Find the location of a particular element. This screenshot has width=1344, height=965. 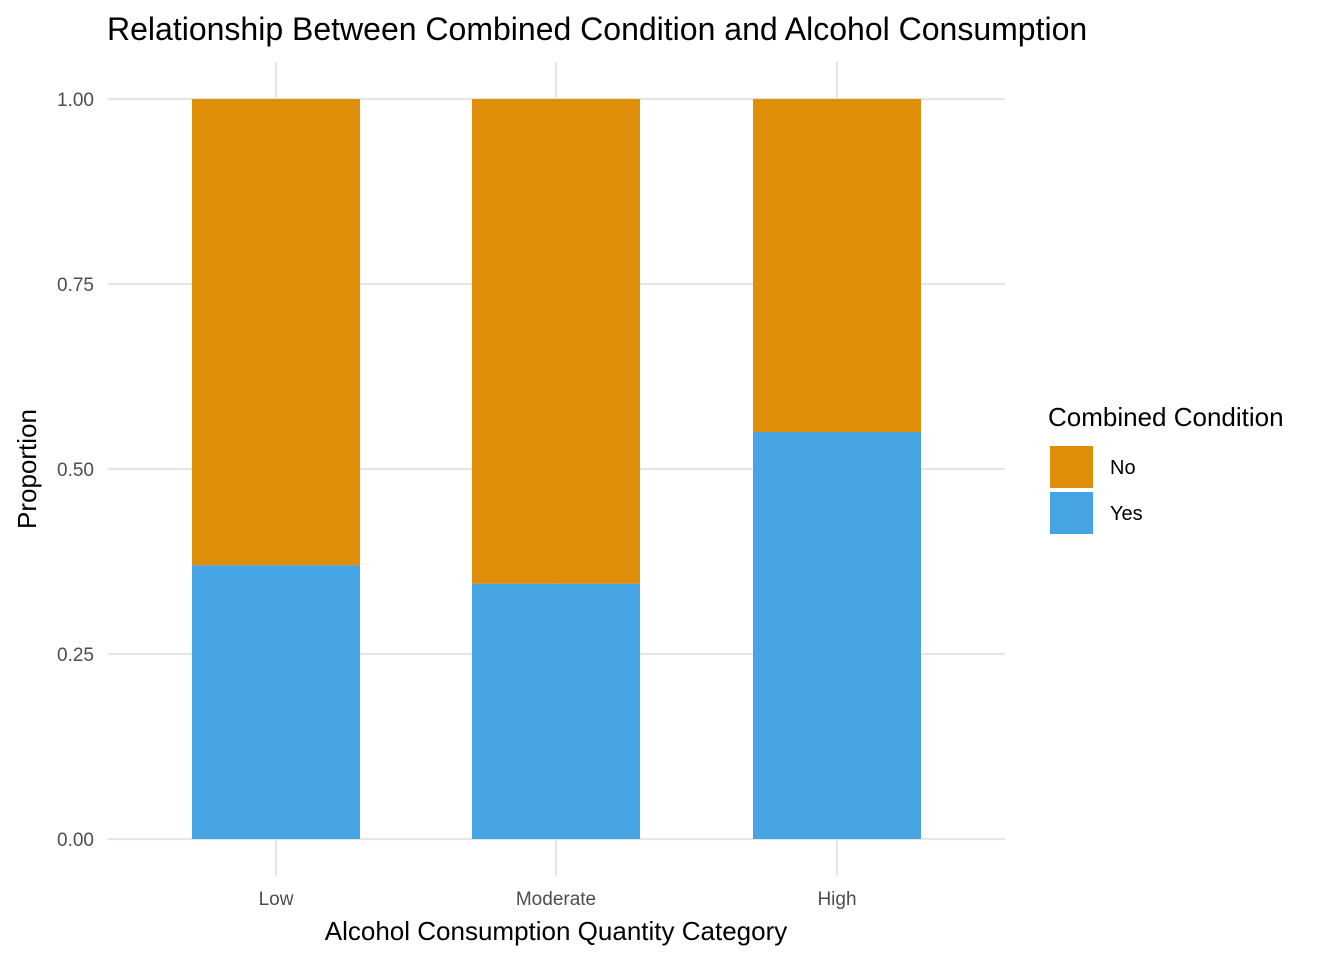

legend-swatch-yes is located at coordinates (1071, 513).